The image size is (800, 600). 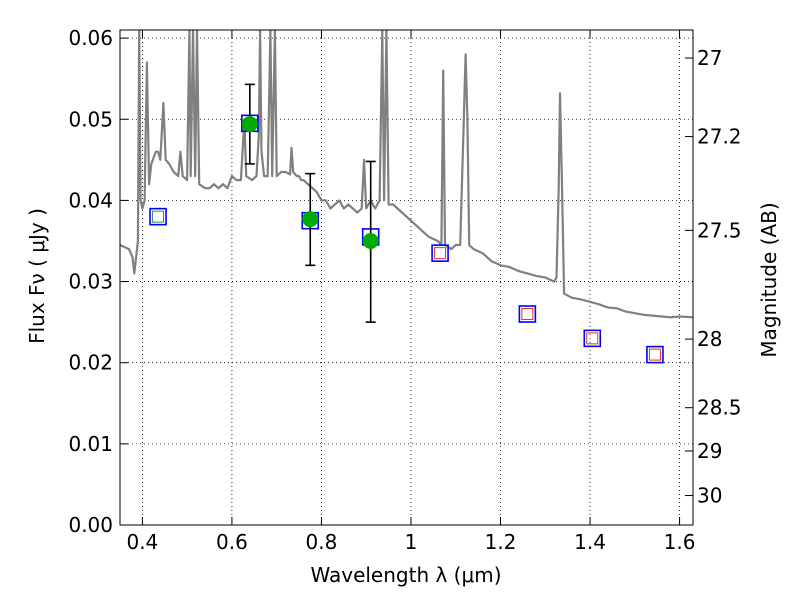 I want to click on y-tick-label: 0.05, so click(x=90, y=119).